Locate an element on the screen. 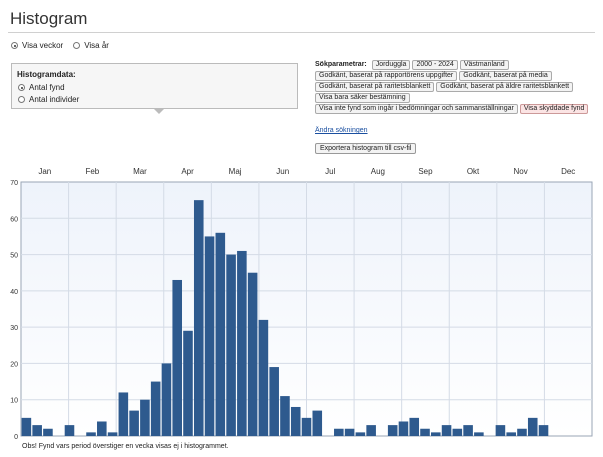 Image resolution: width=603 pixels, height=457 pixels. month-label: Sep is located at coordinates (425, 171).